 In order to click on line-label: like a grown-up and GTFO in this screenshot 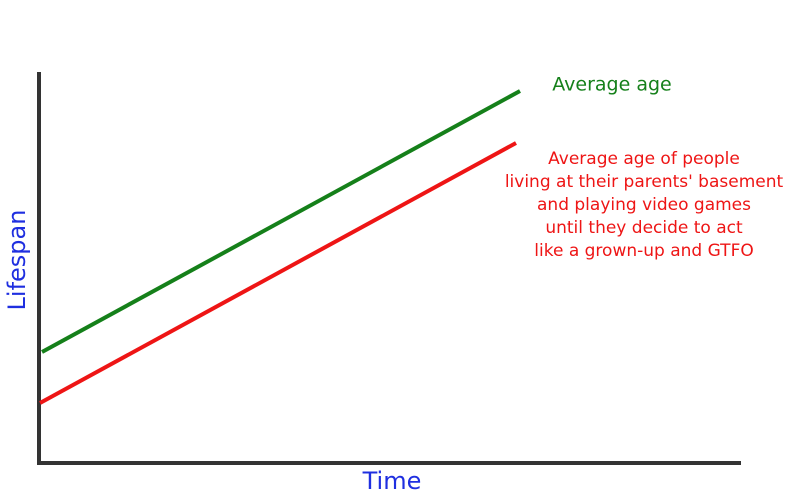, I will do `click(643, 251)`.